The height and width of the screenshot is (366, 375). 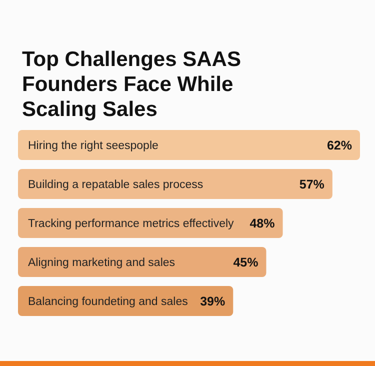 What do you see at coordinates (245, 263) in the screenshot?
I see `data-label: 45%` at bounding box center [245, 263].